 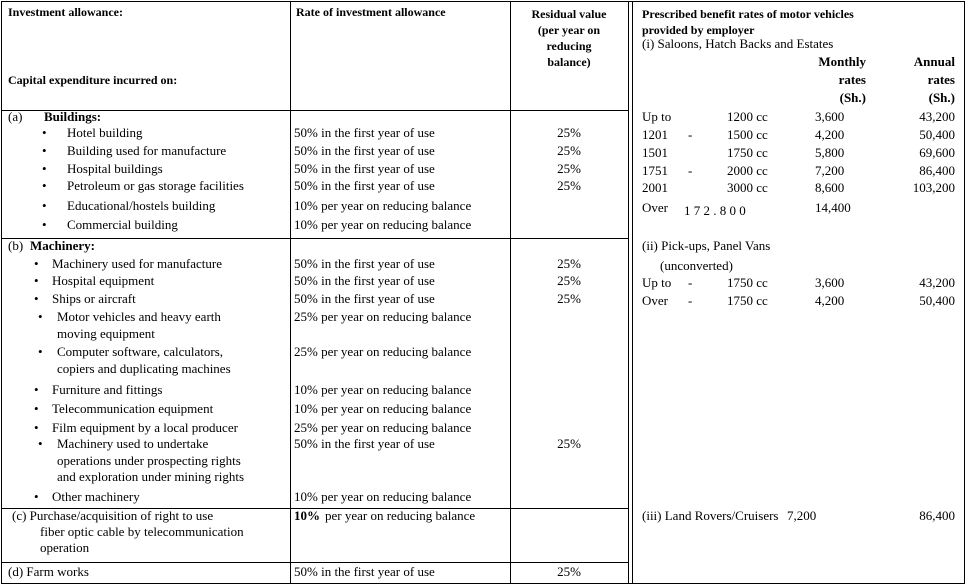 What do you see at coordinates (655, 134) in the screenshot?
I see `range-from: 1201` at bounding box center [655, 134].